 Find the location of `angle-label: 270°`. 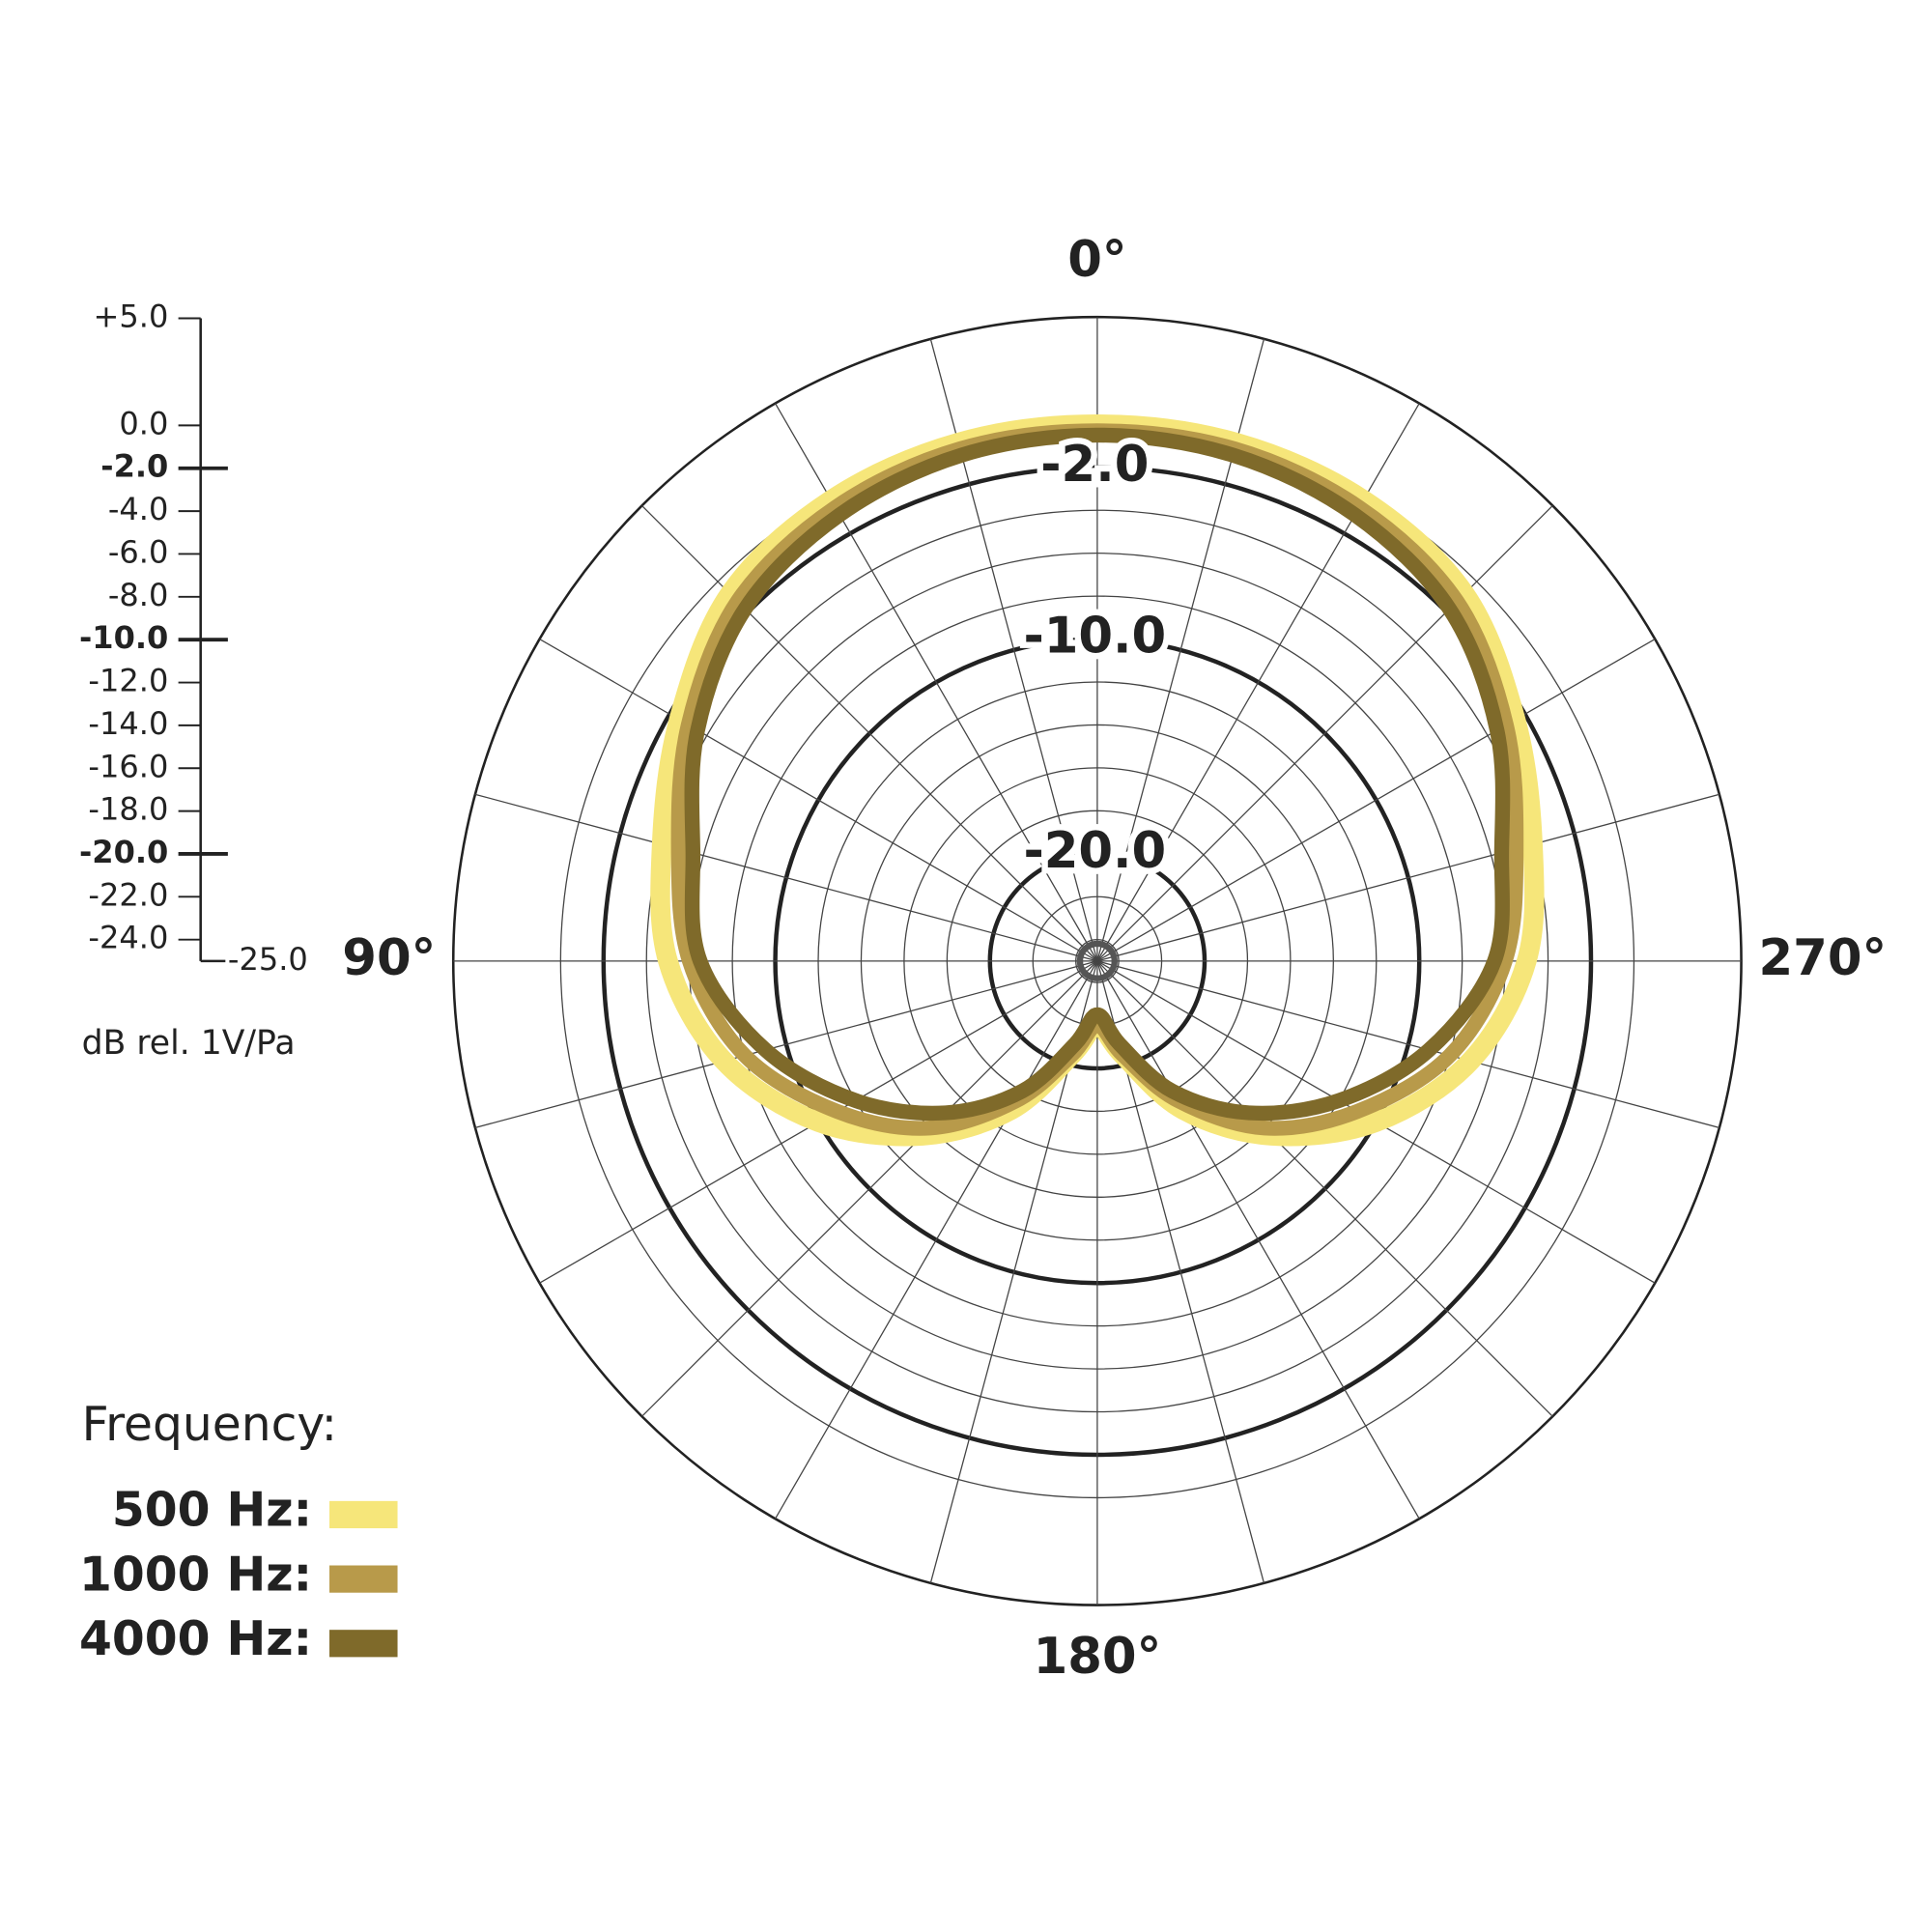

angle-label: 270° is located at coordinates (1823, 958).